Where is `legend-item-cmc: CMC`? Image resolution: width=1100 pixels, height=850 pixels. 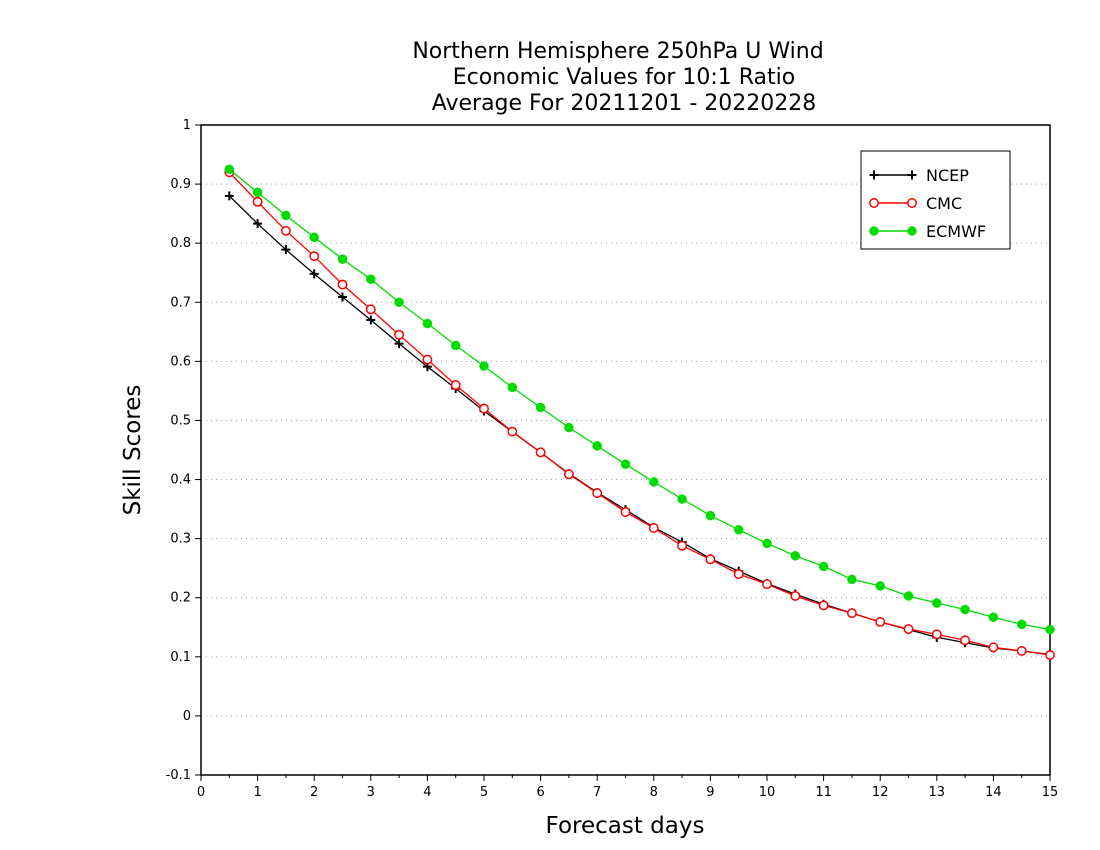 legend-item-cmc: CMC is located at coordinates (915, 203).